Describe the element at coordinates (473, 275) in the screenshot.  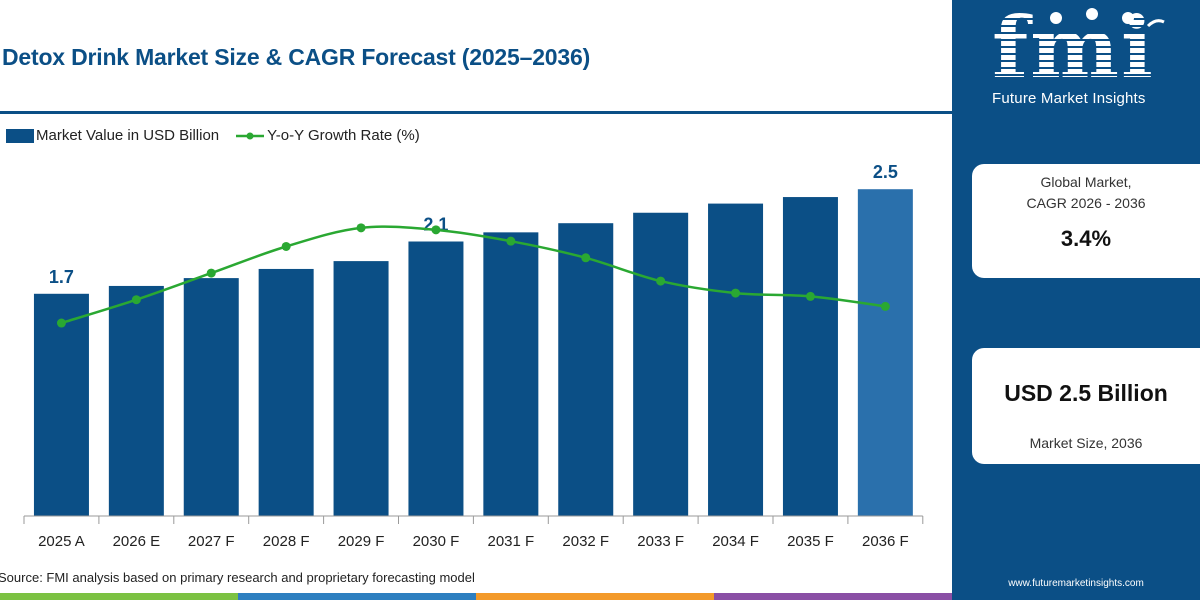
I see `growth-line` at that location.